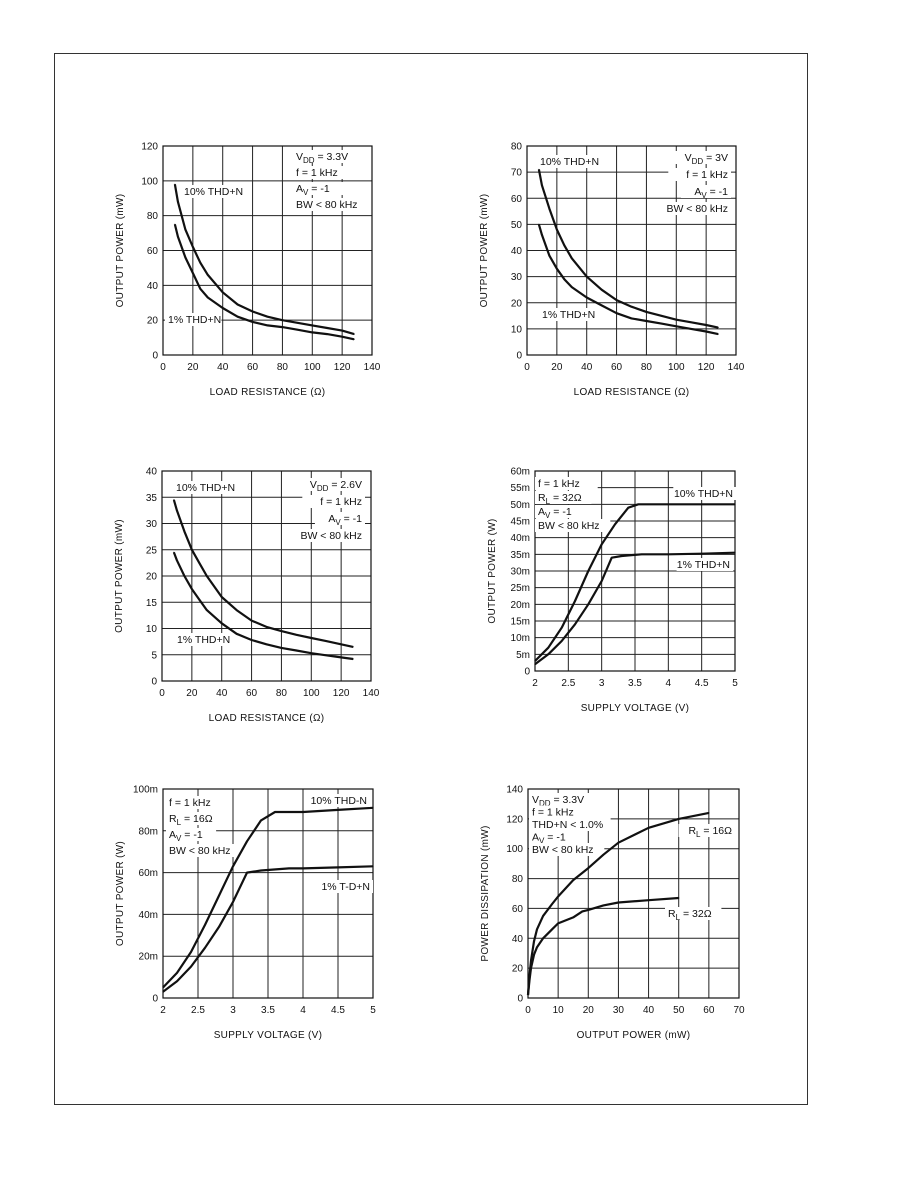  What do you see at coordinates (520, 622) in the screenshot?
I see `y-tick-label: 15m` at bounding box center [520, 622].